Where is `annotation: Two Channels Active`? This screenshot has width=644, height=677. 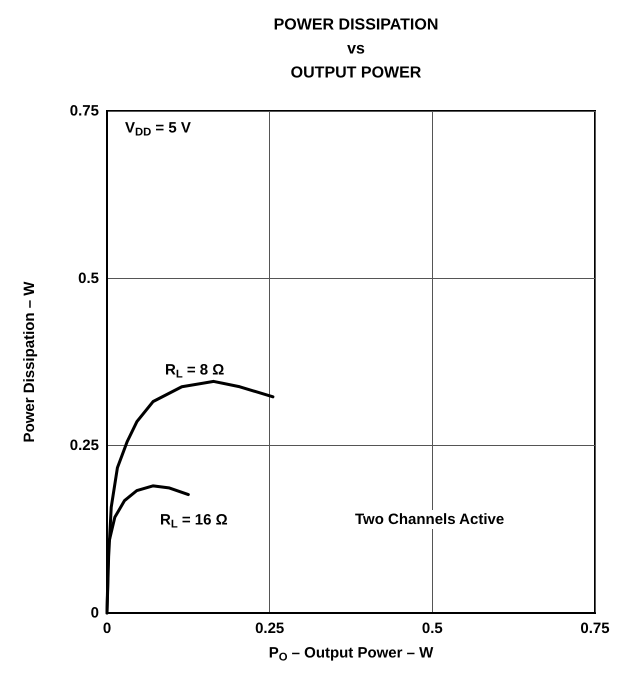 annotation: Two Channels Active is located at coordinates (429, 519).